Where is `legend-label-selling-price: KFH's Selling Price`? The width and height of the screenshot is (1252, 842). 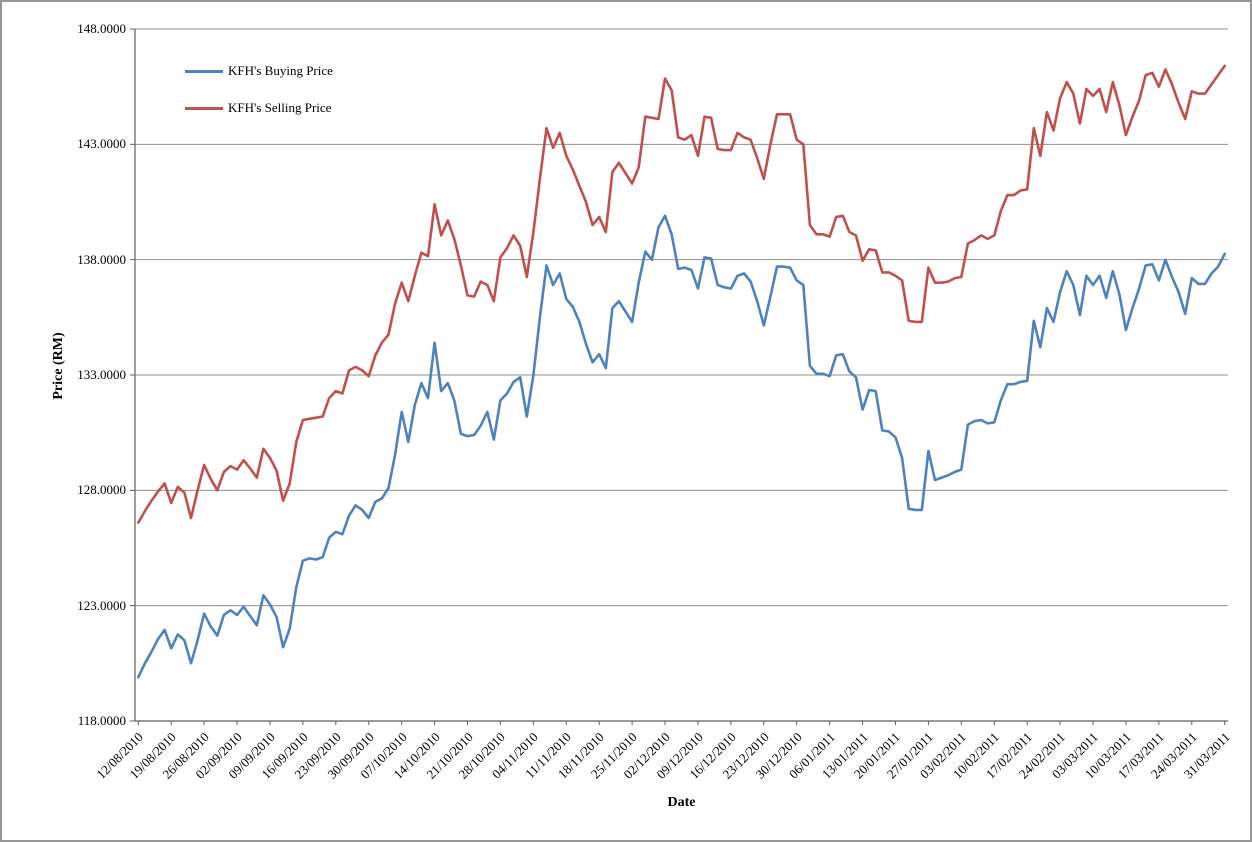
legend-label-selling-price: KFH's Selling Price is located at coordinates (280, 107).